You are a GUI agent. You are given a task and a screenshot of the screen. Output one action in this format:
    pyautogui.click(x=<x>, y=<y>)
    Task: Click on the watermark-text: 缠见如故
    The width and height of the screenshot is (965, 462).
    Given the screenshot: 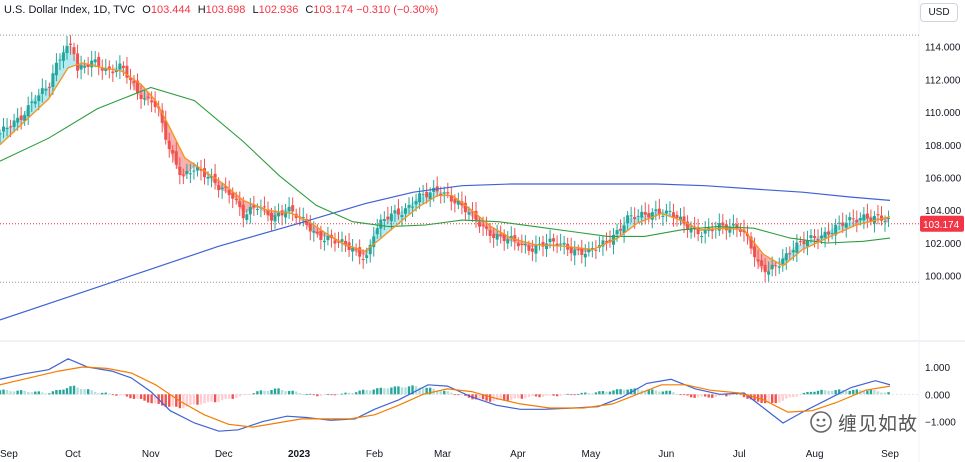 What is the action you would take?
    pyautogui.click(x=878, y=423)
    